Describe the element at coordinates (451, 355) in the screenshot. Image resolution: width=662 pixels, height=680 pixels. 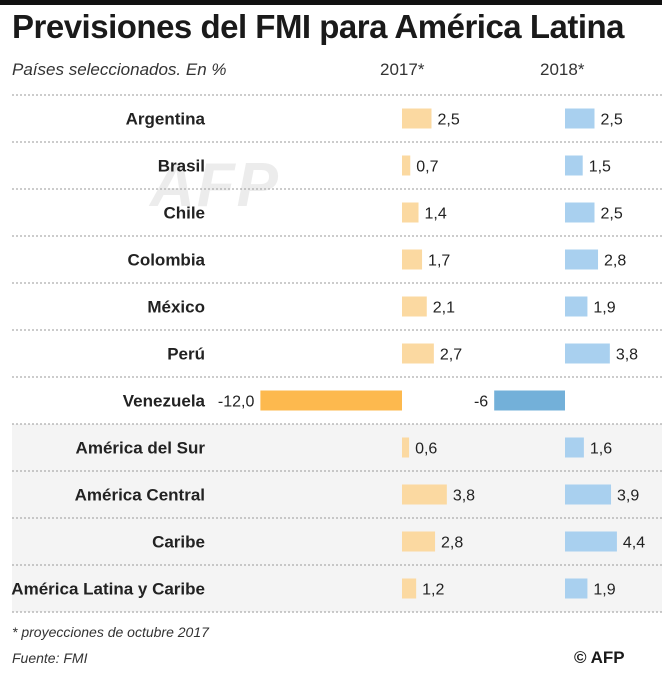
I see `data-label-2017: 2,7` at that location.